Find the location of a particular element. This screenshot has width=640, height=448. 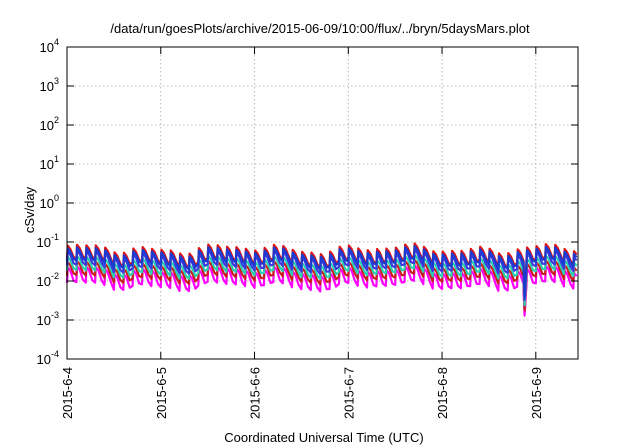

y-tick-label: 10³ is located at coordinates (49, 85).